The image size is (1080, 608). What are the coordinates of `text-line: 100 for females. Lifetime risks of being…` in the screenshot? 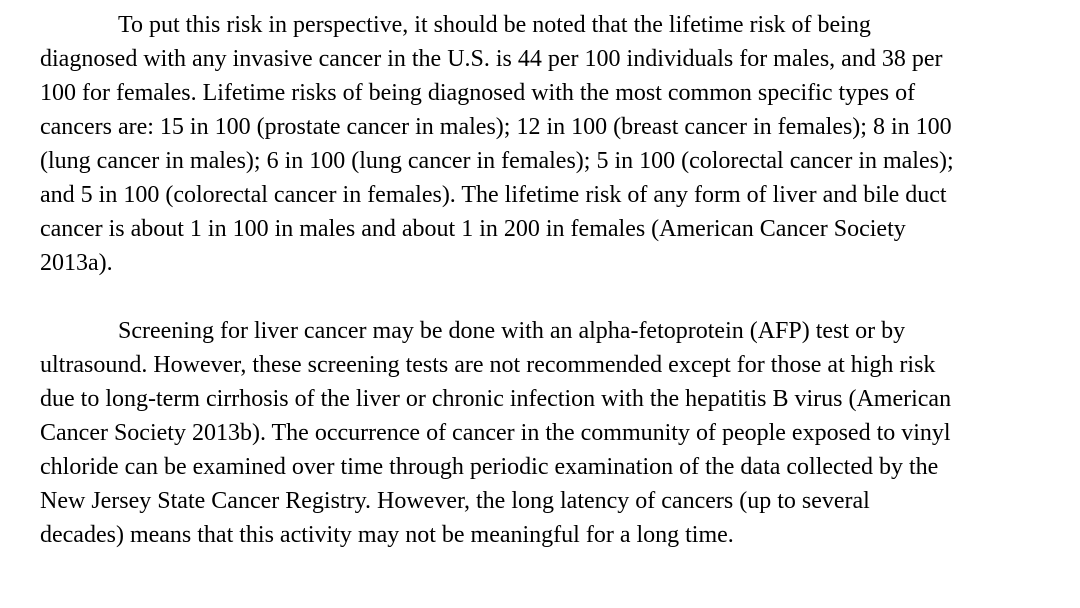 It's located at (478, 93).